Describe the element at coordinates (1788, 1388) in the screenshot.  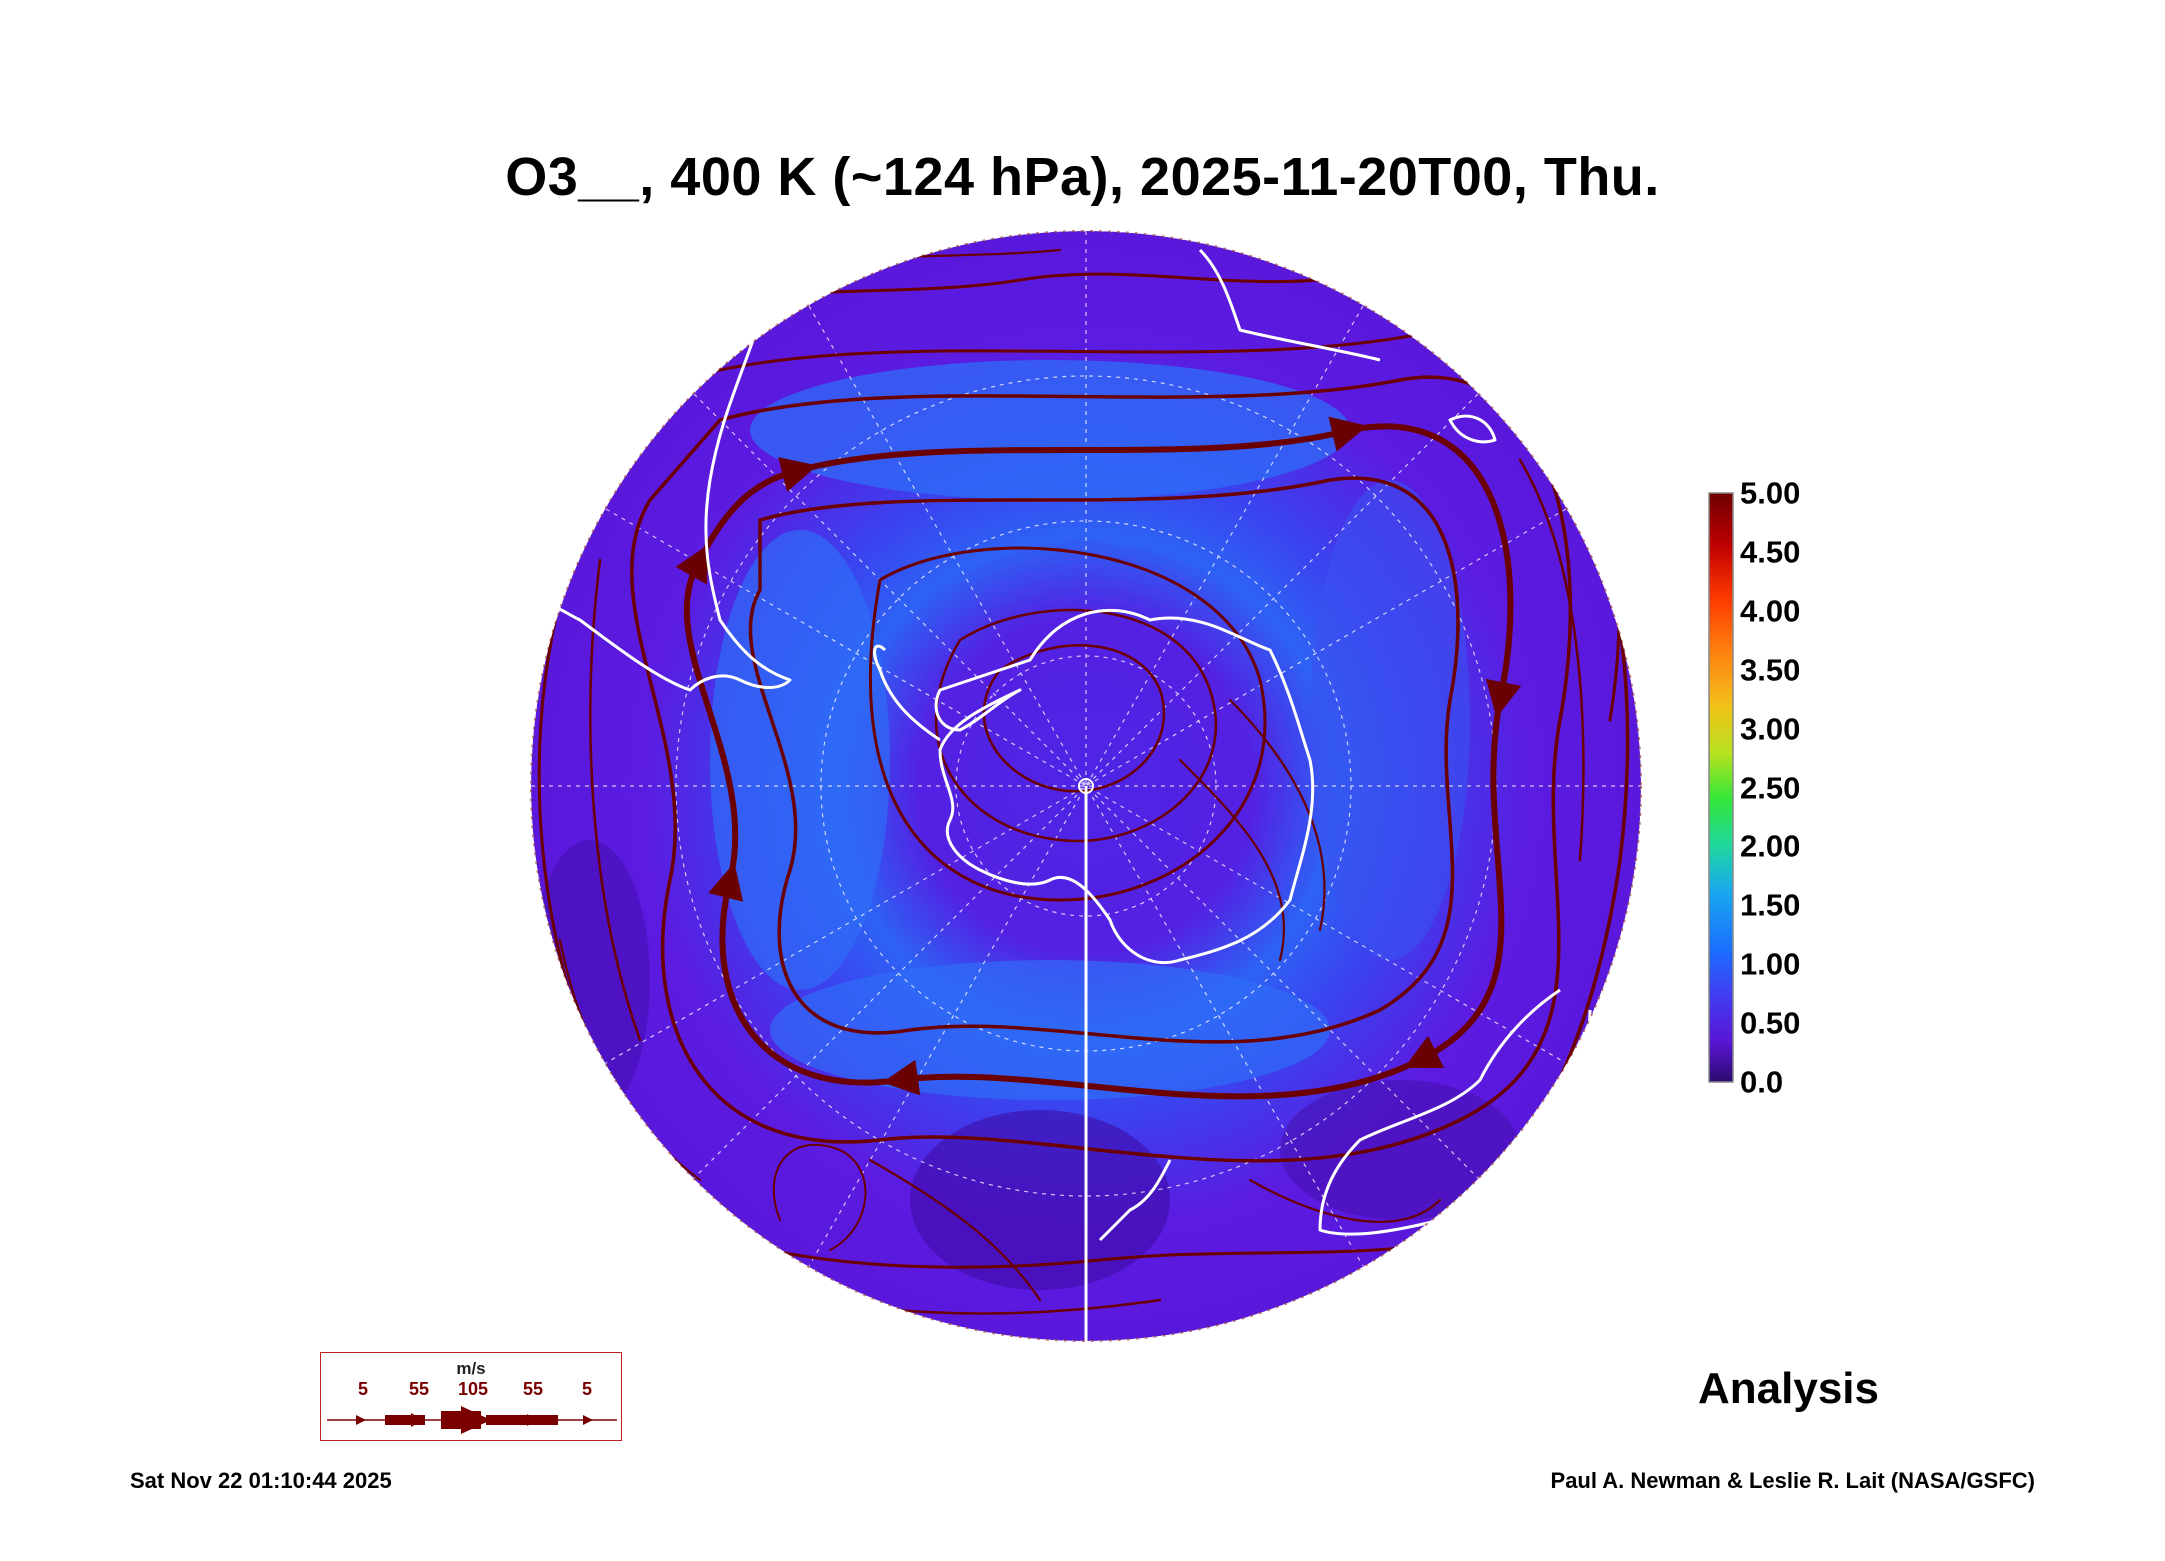
I see `analysis-label: Analysis` at that location.